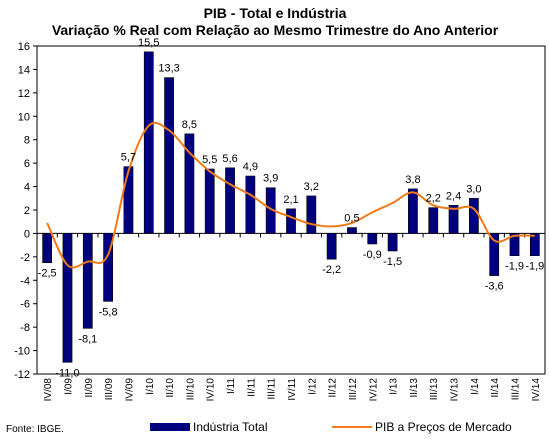 Image resolution: width=550 pixels, height=440 pixels. I want to click on bar-data-label: 2,1, so click(290, 200).